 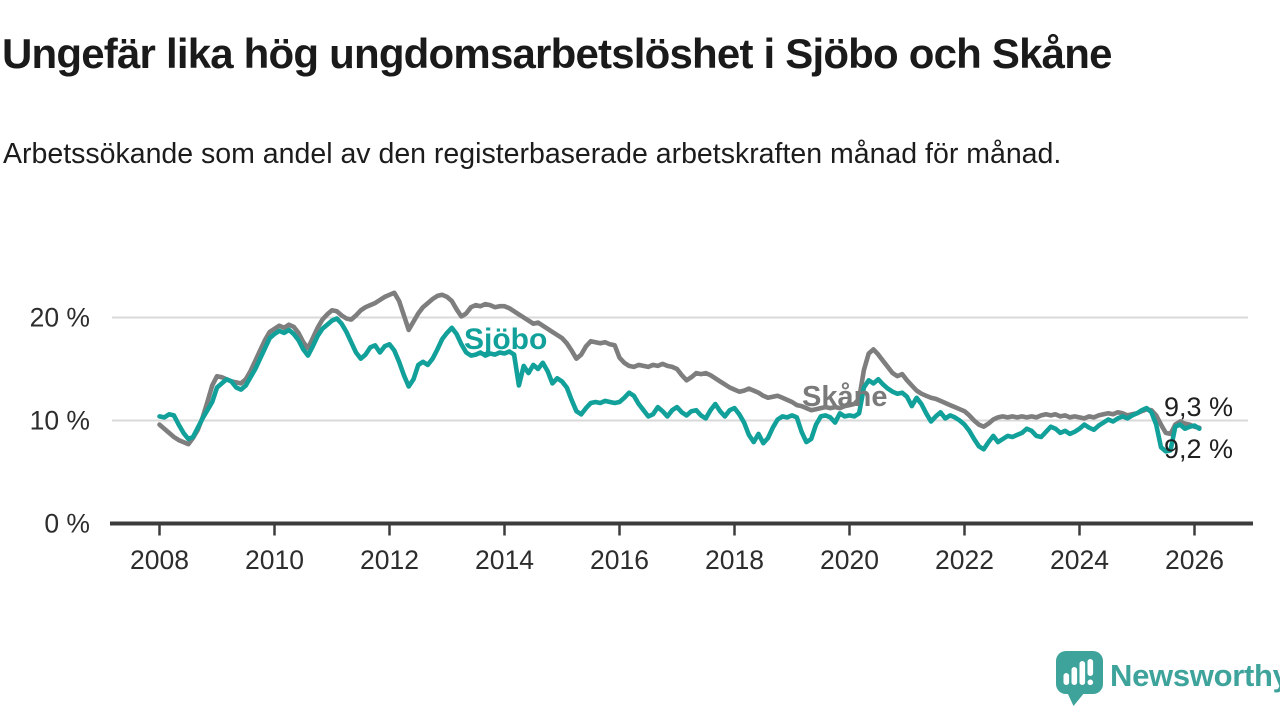 I want to click on x-tick-label: 2012, so click(x=389, y=560).